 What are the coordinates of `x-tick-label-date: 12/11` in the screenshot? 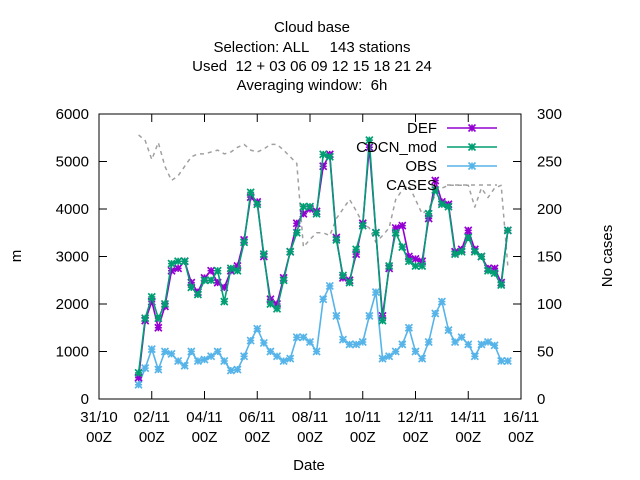 It's located at (415, 417).